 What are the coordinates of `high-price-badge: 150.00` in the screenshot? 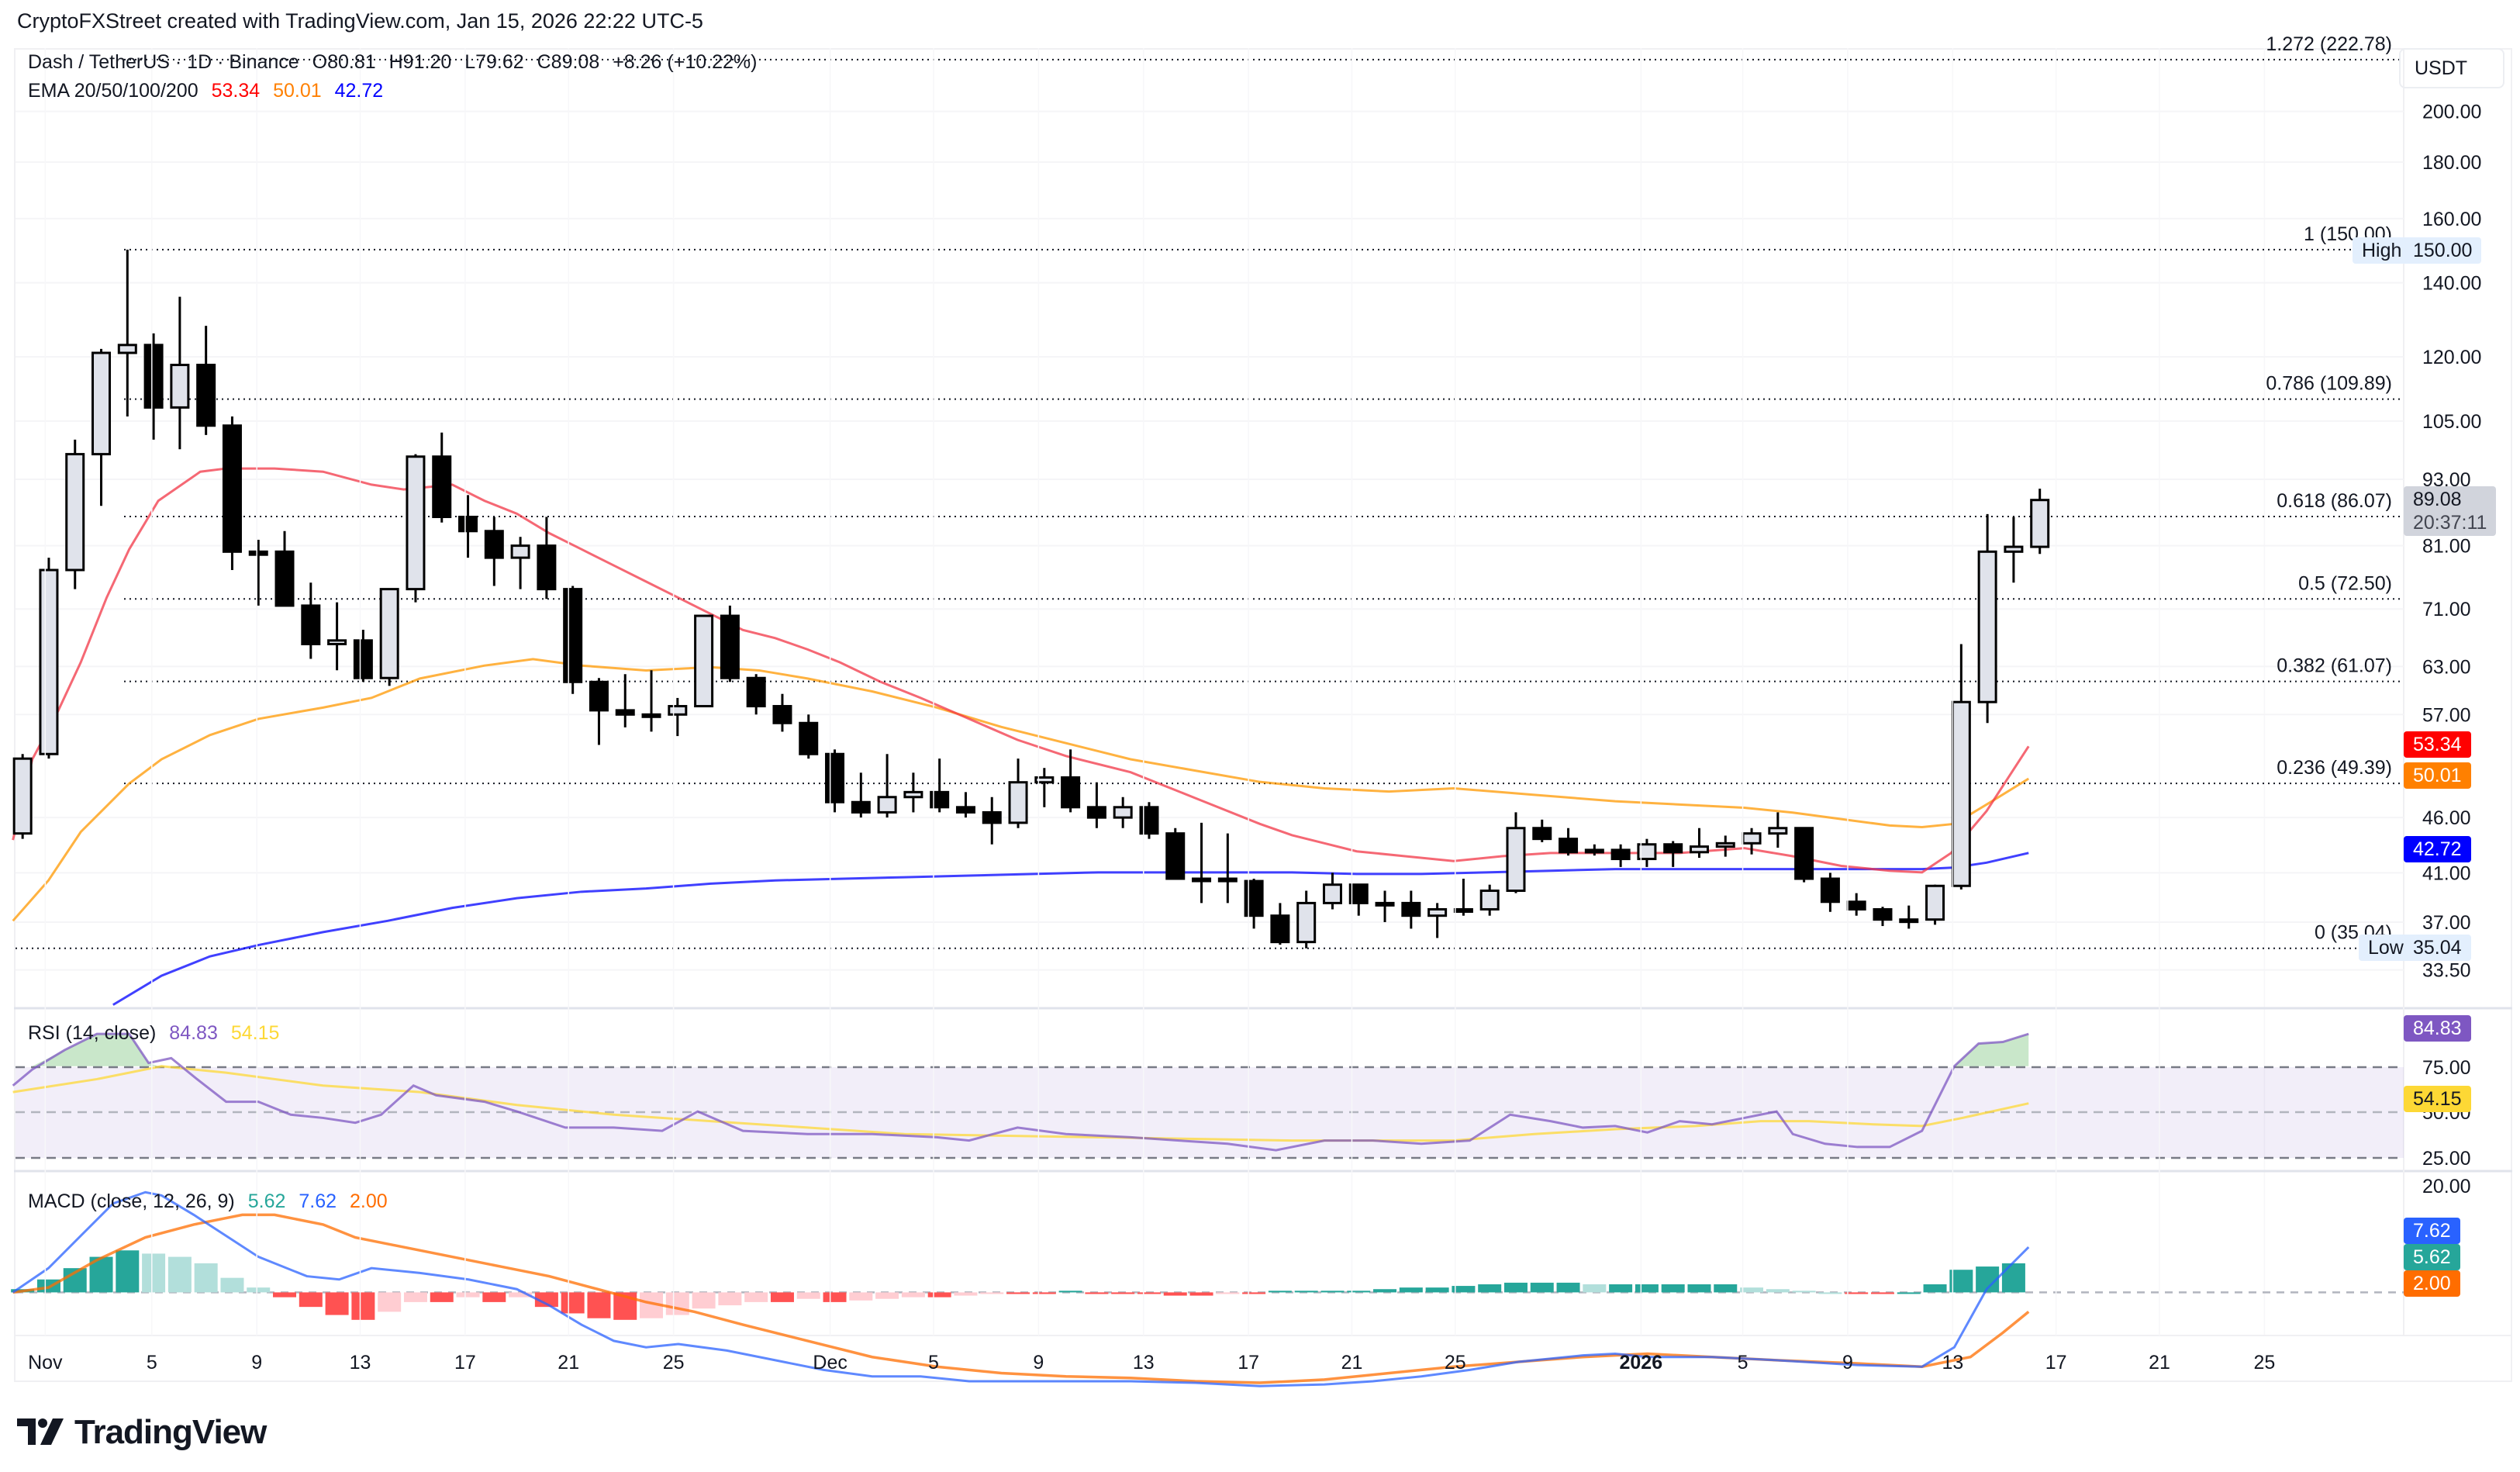 It's located at (2443, 250).